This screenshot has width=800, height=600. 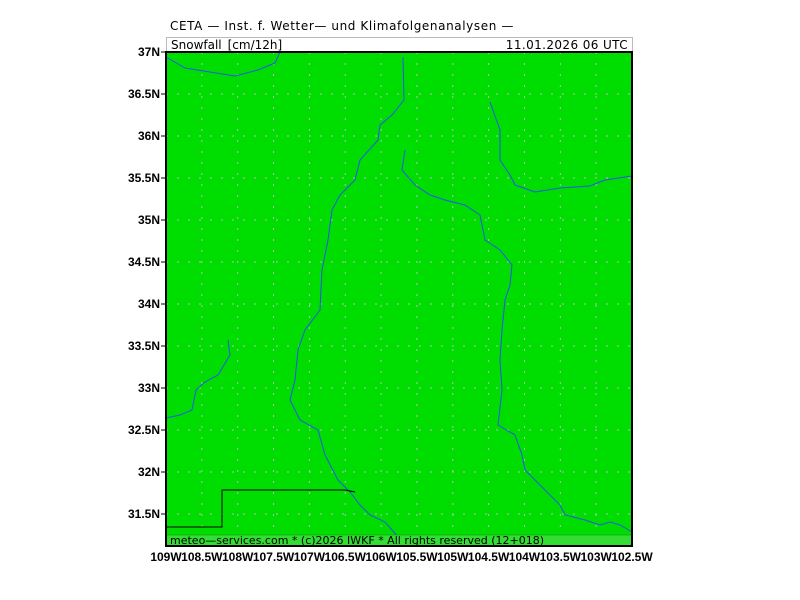 I want to click on state-border, so click(x=261, y=508).